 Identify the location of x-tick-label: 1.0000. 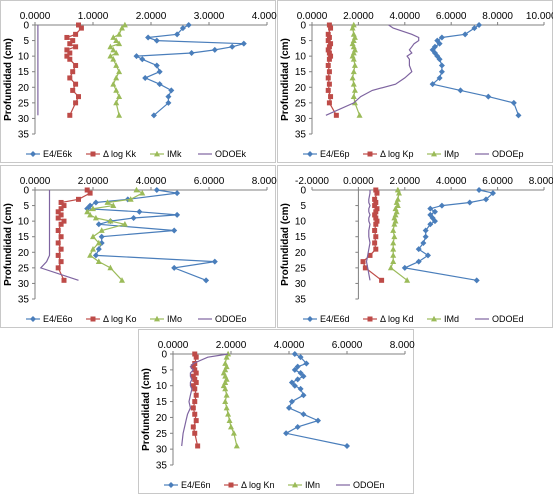
(93, 16).